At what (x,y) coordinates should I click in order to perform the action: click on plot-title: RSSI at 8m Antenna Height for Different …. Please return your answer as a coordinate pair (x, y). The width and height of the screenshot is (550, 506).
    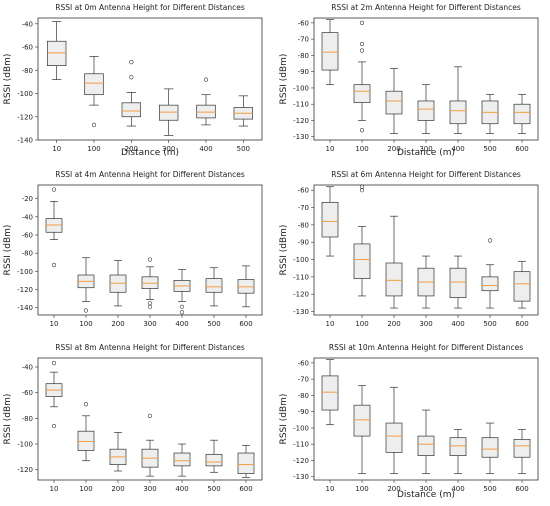
    Looking at the image, I should click on (150, 347).